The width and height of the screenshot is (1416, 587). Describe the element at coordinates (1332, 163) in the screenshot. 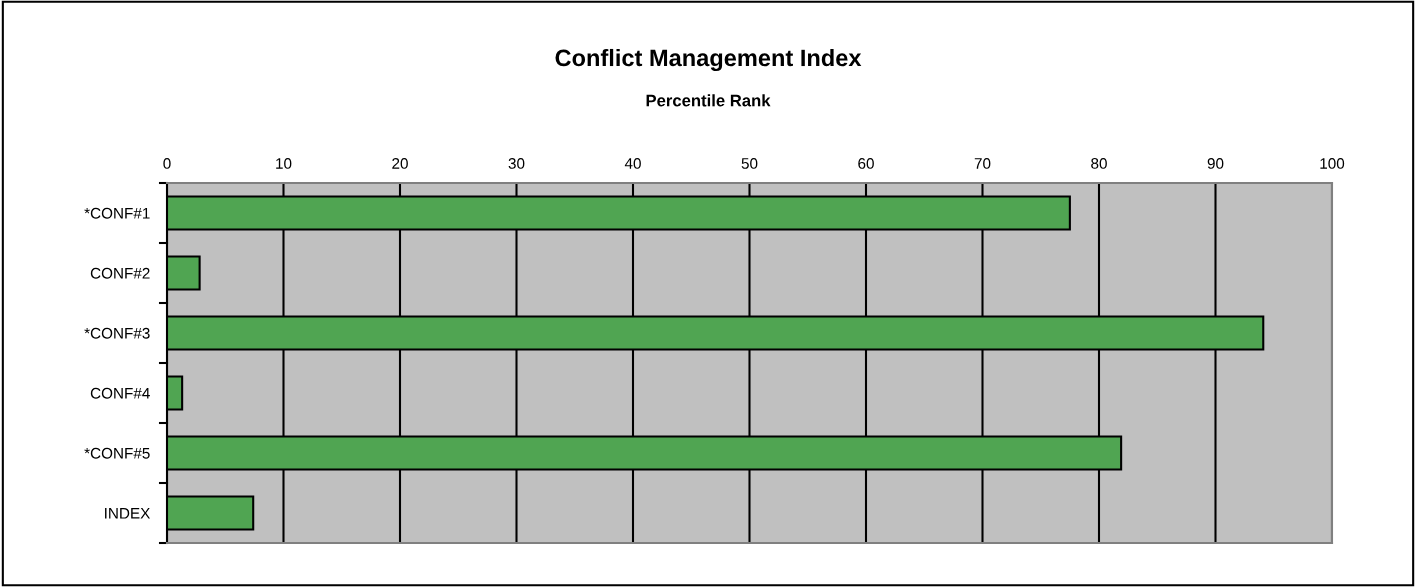

I see `x-tick-label: 100` at that location.